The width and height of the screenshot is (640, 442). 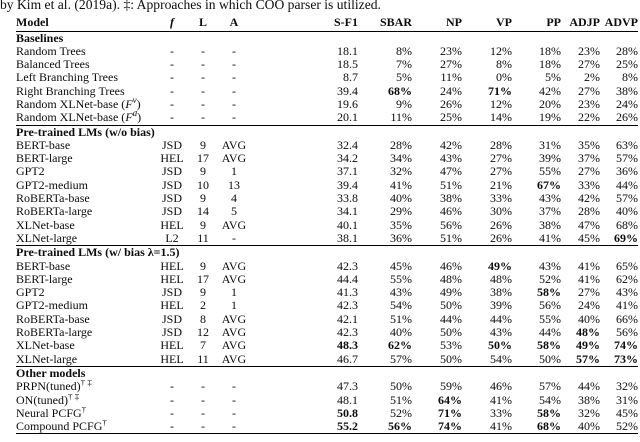 What do you see at coordinates (327, 198) in the screenshot?
I see `table-row: RoBERTa-base JSD 9 4 33.8 40% 38% 33% 43% 42% 57%` at bounding box center [327, 198].